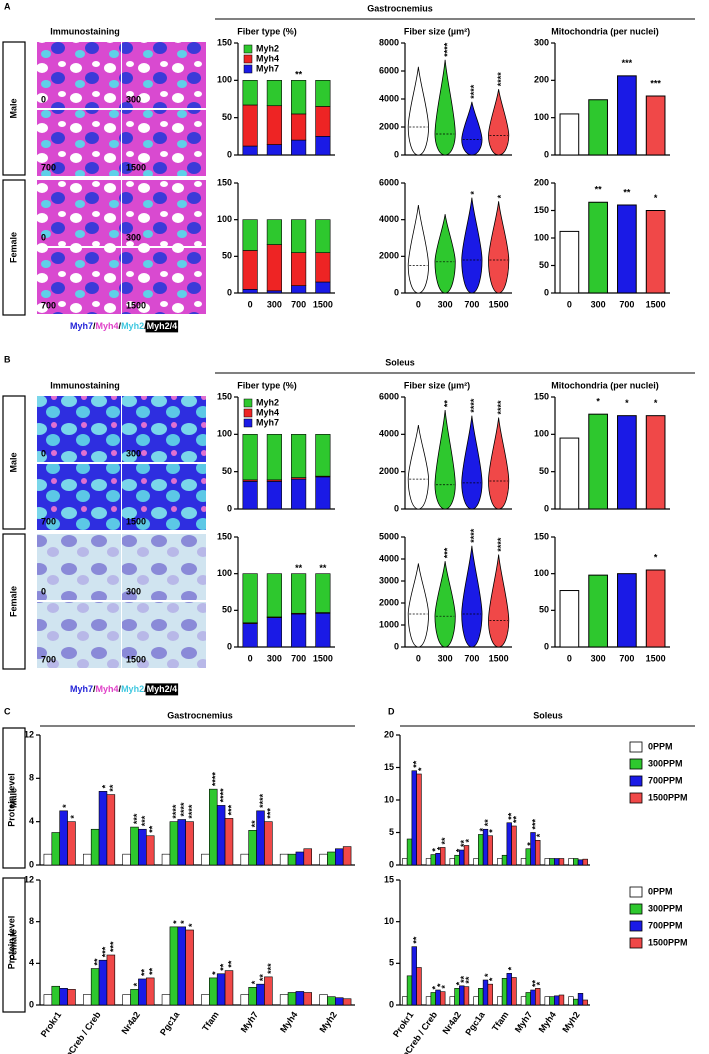 The image size is (709, 1054). I want to click on legend-label: Myh2, so click(267, 402).